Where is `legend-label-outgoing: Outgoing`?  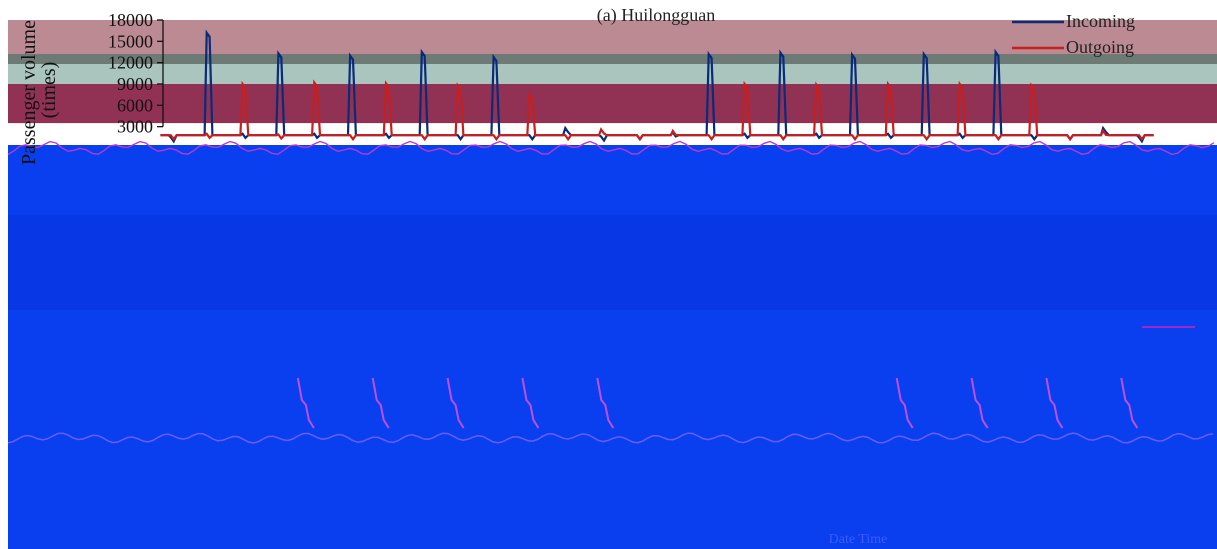
legend-label-outgoing: Outgoing is located at coordinates (1100, 47).